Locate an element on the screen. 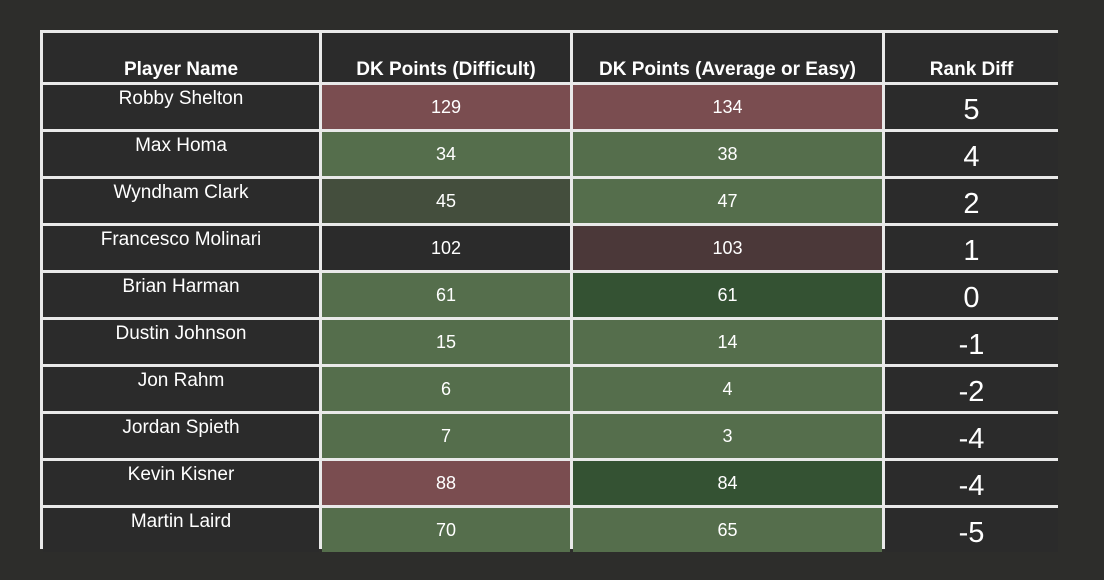  rank-diff-cell: -2 is located at coordinates (971, 389).